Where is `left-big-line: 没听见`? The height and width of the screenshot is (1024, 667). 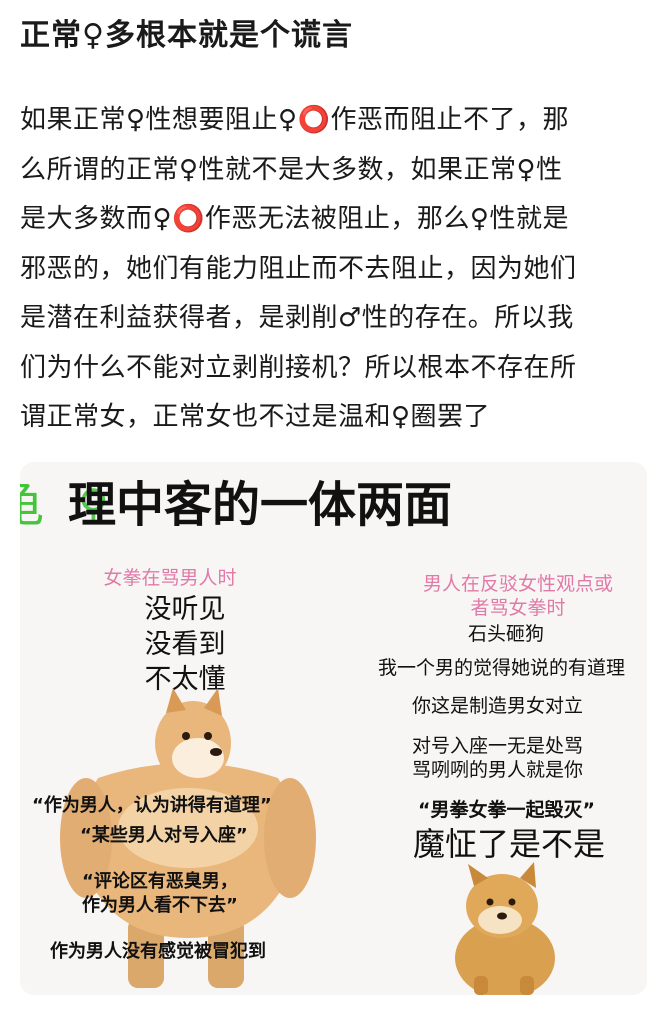
left-big-line: 没听见 is located at coordinates (185, 609).